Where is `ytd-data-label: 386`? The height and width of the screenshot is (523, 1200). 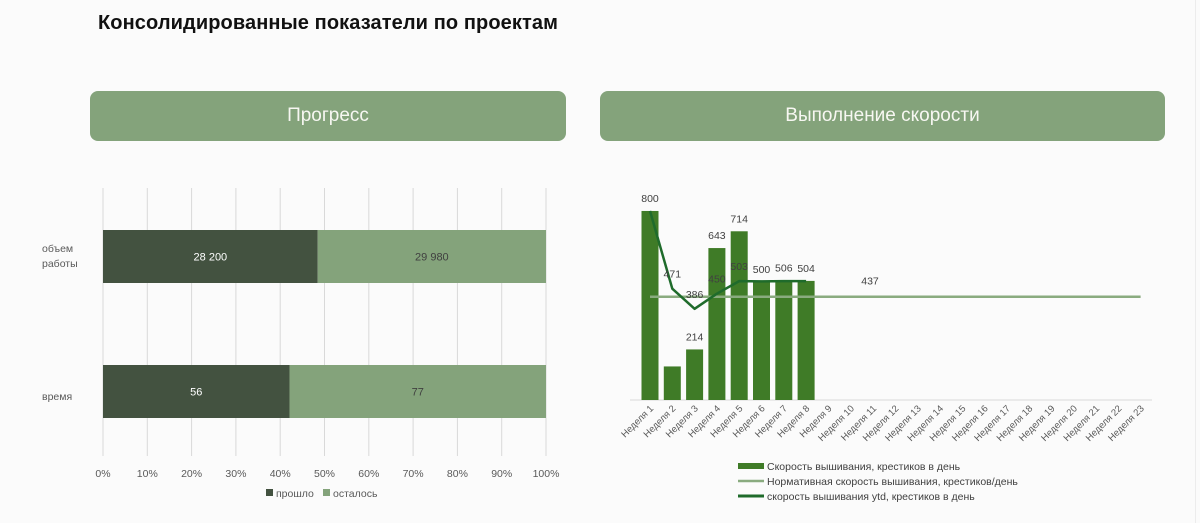
ytd-data-label: 386 is located at coordinates (695, 295).